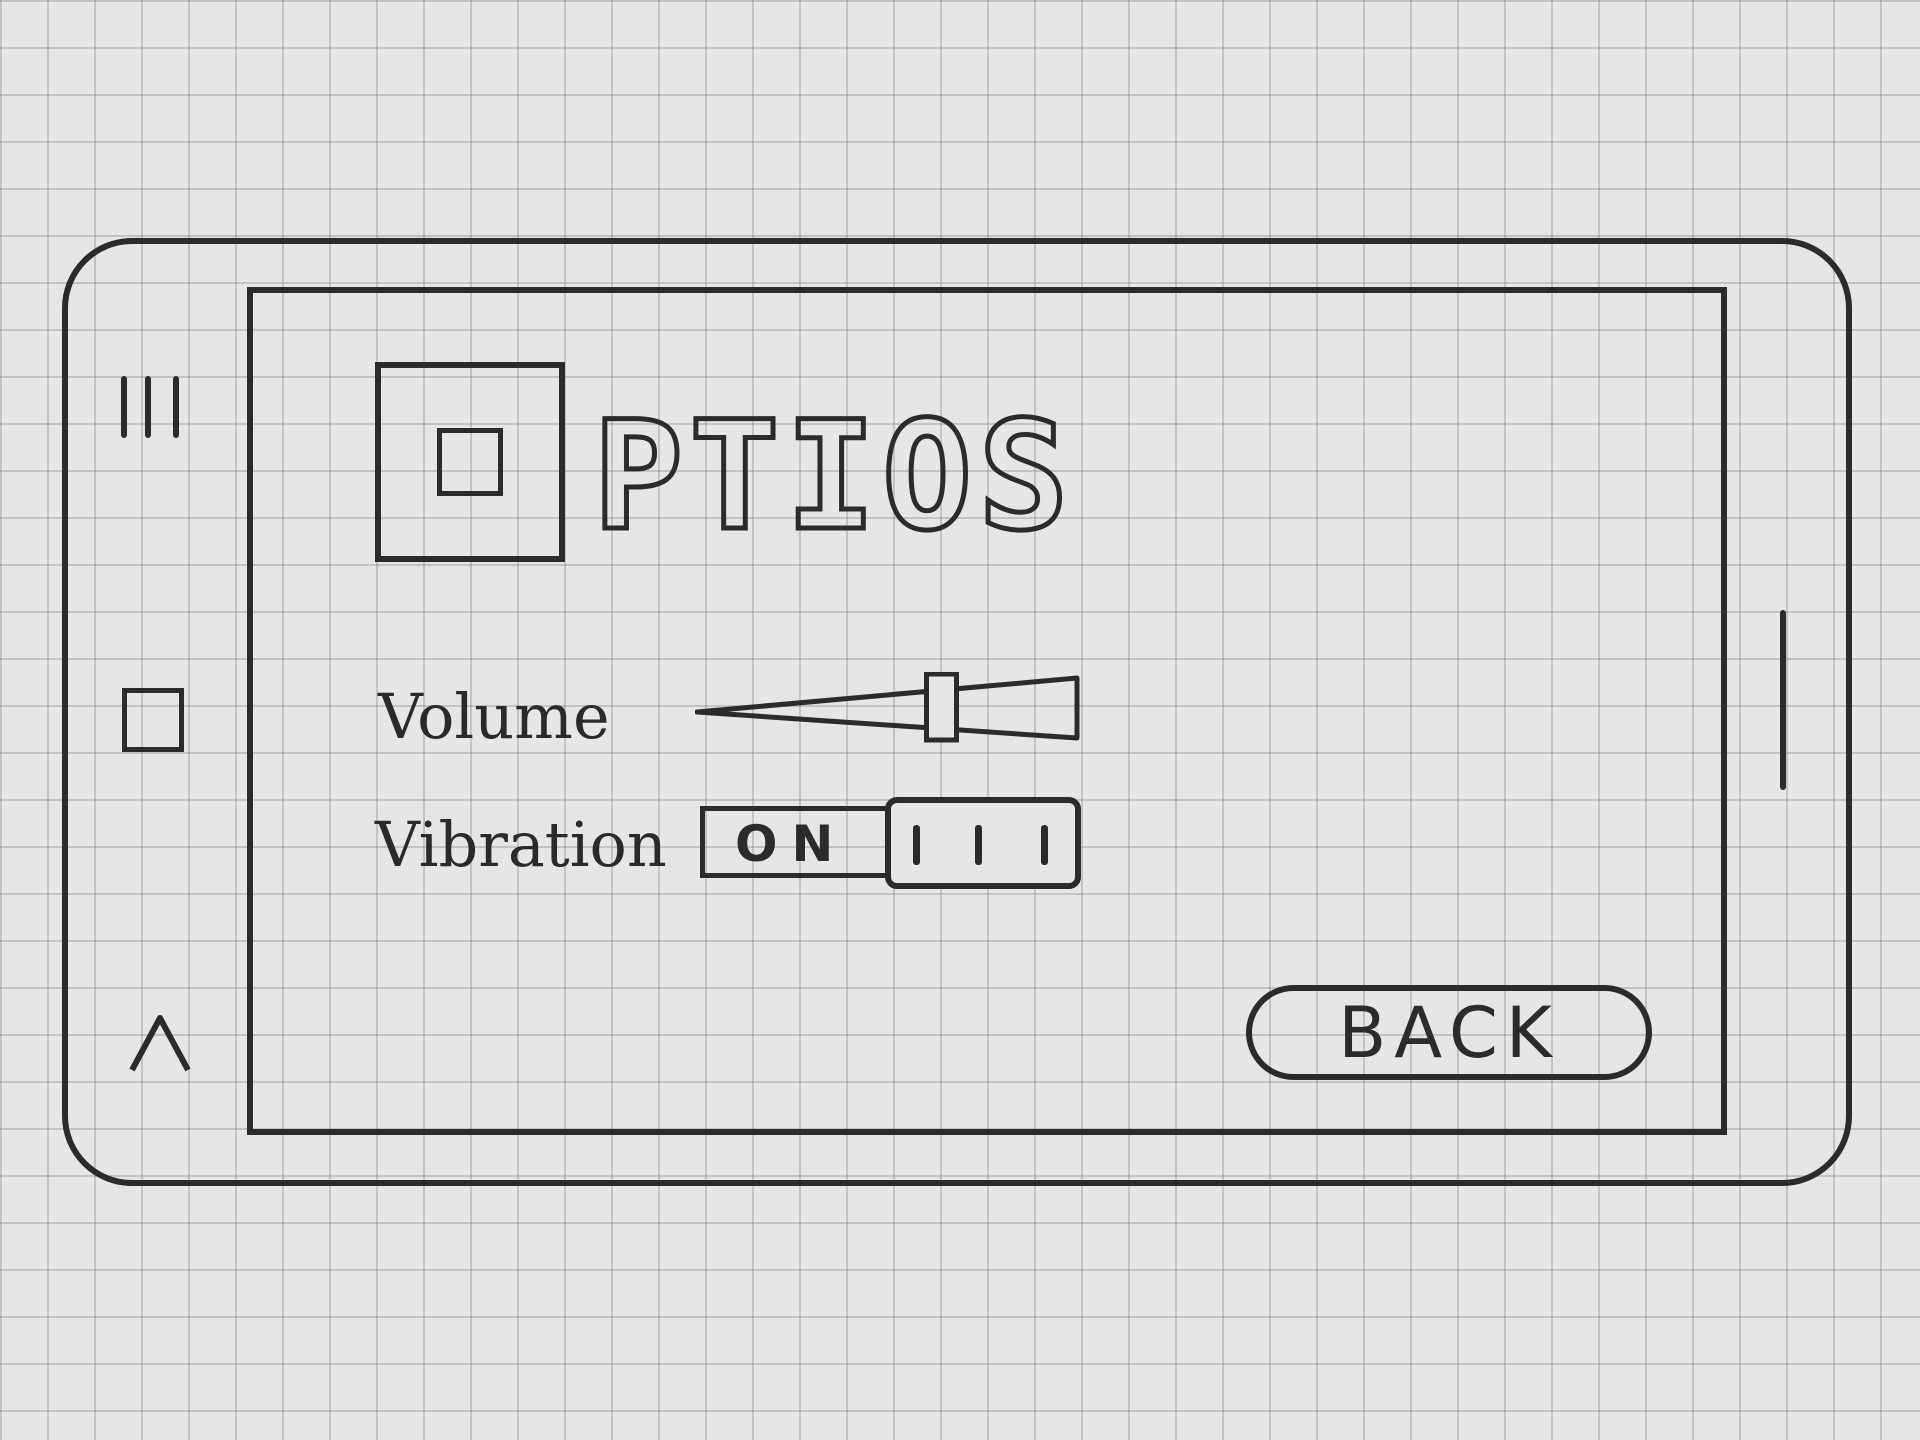 The height and width of the screenshot is (1440, 1920). Describe the element at coordinates (163, 1045) in the screenshot. I see `caret-up-icon` at that location.